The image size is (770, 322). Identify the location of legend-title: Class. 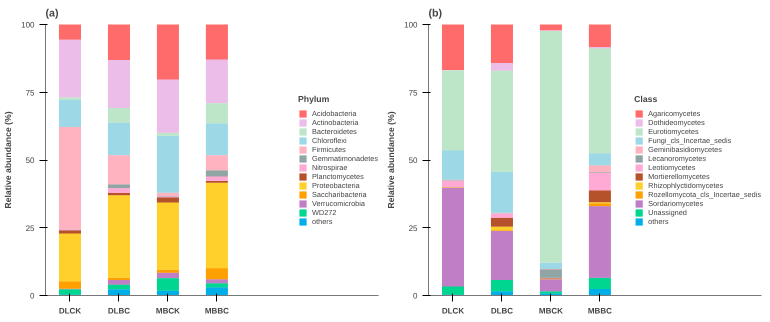
(646, 99).